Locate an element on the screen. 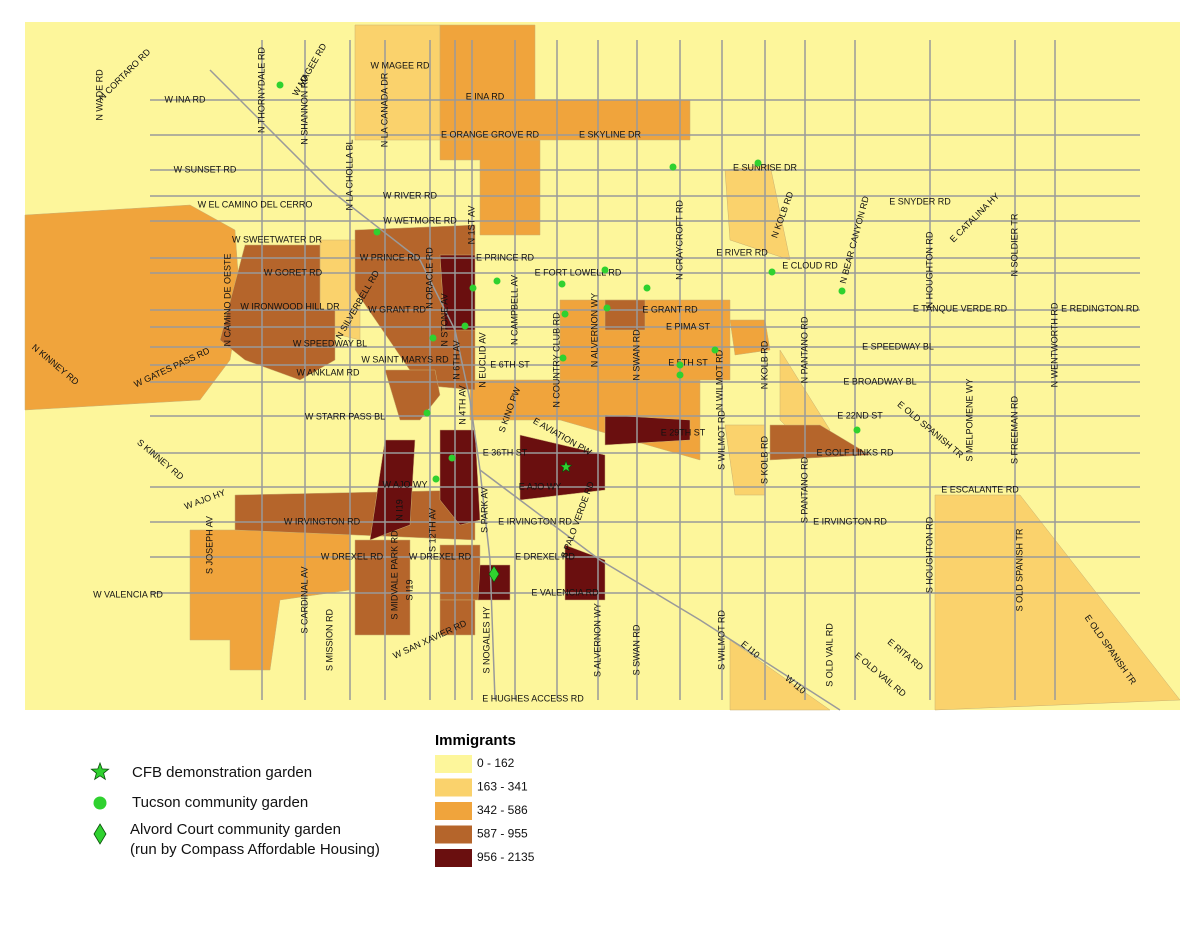 The image size is (1200, 932). road-label: S PARK AV is located at coordinates (484, 510).